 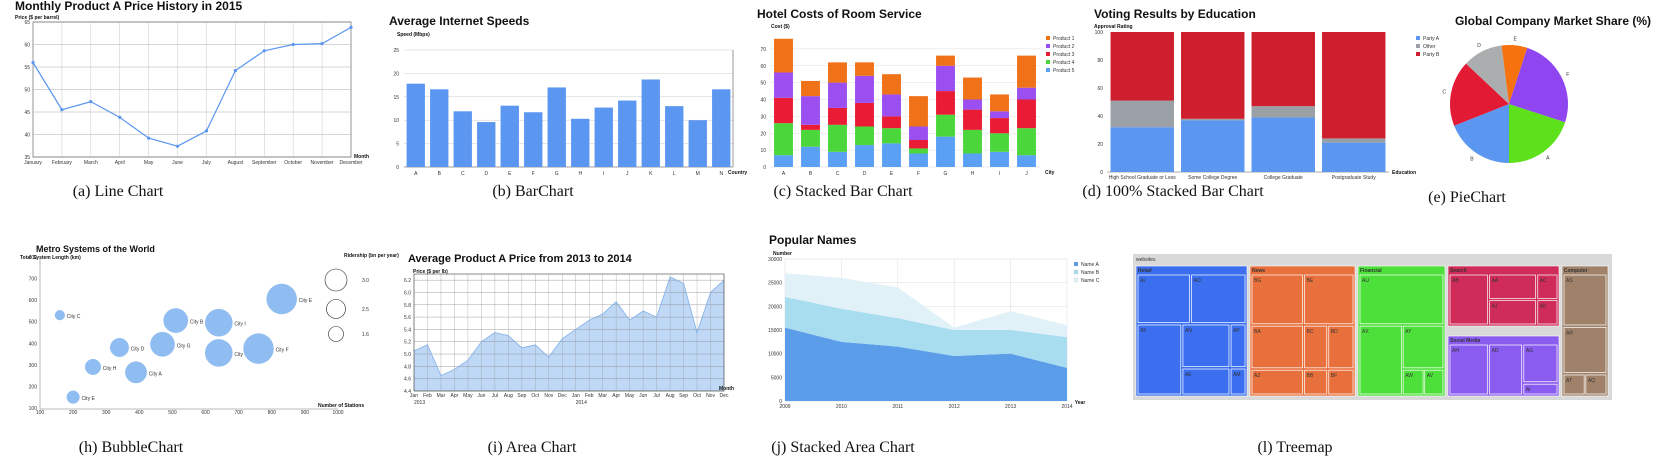 What do you see at coordinates (33, 366) in the screenshot?
I see `bubble-ytick: 300` at bounding box center [33, 366].